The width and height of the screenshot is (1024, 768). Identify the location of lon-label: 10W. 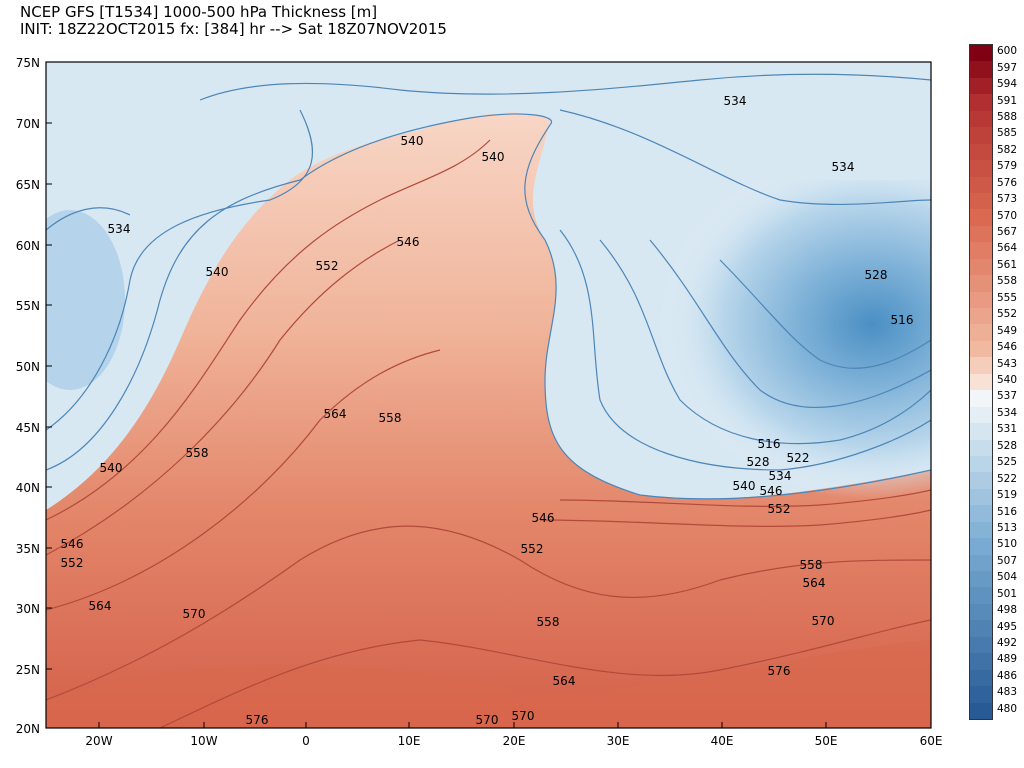
(203, 741).